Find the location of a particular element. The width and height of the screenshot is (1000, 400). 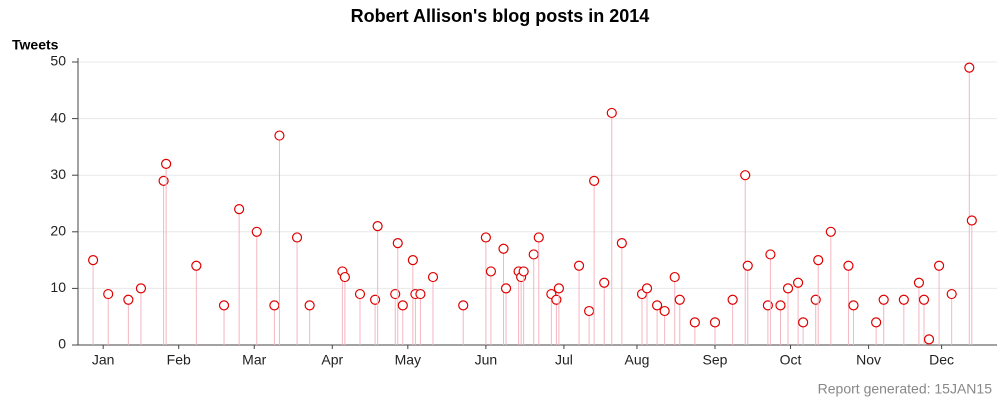

chart-title: Robert Allison's blog posts in 2014 is located at coordinates (500, 16).